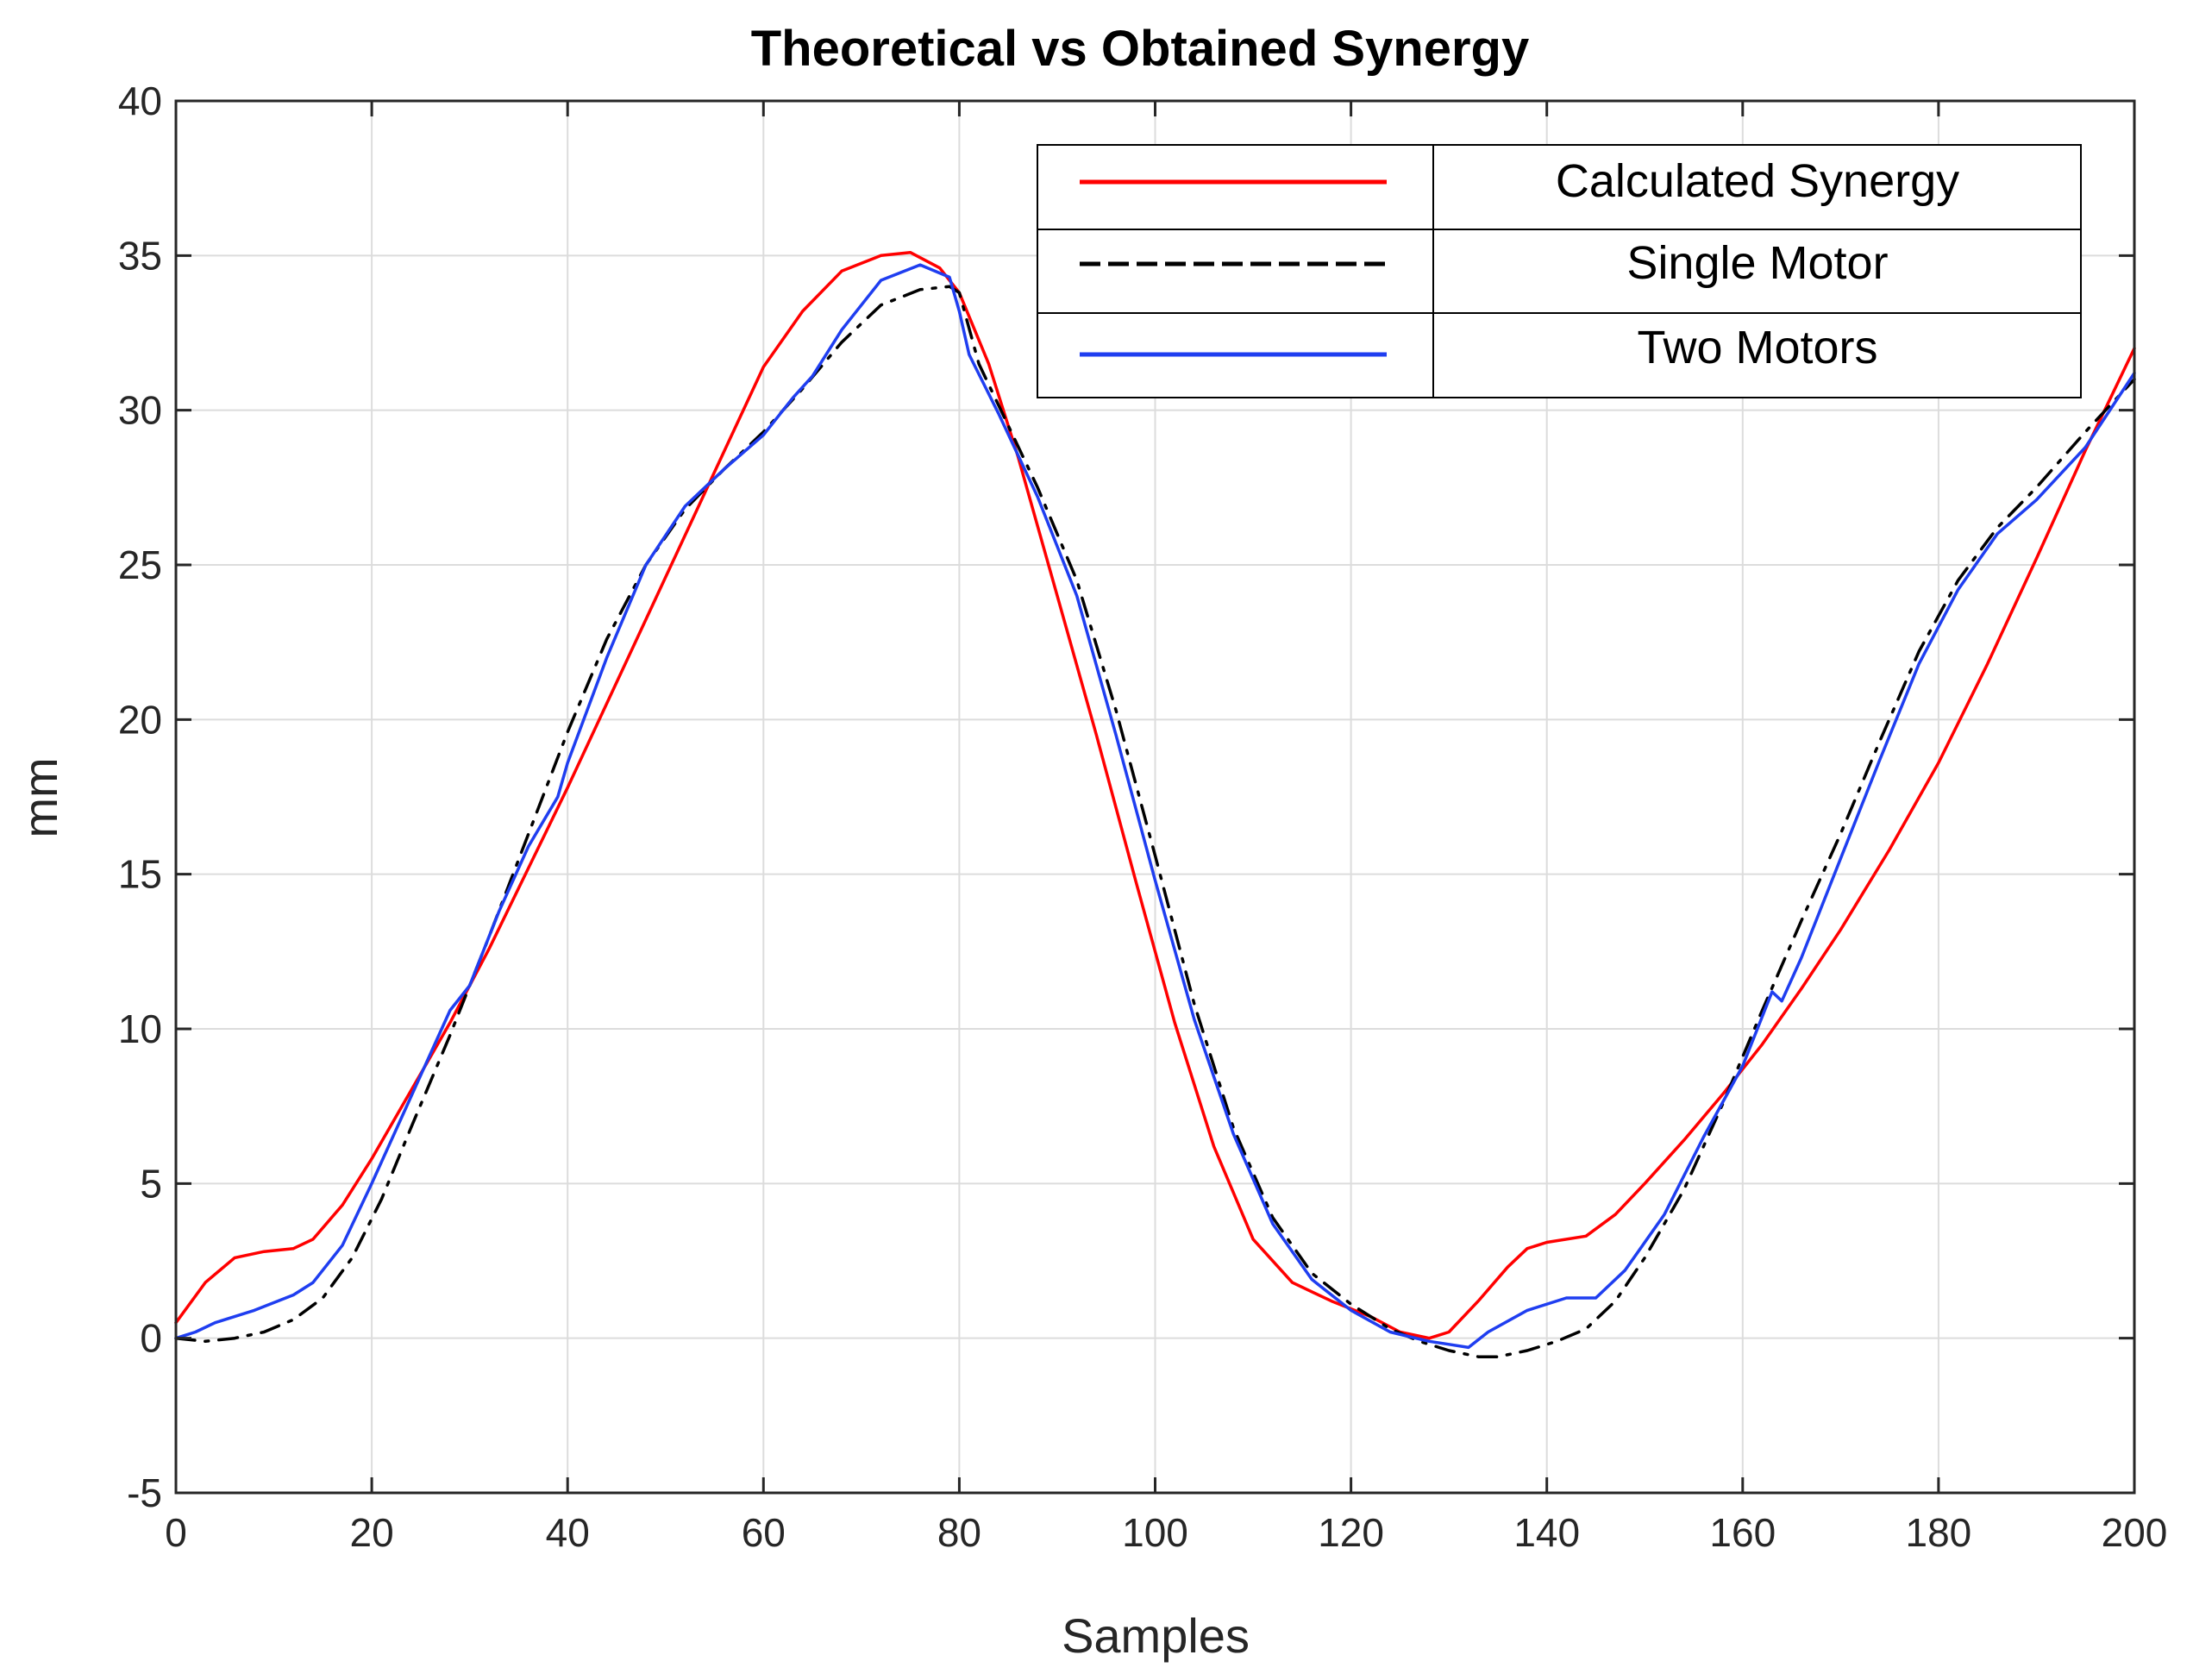 The height and width of the screenshot is (1680, 2193). I want to click on legend-label-calculated-synergy: Calculated Synergy, so click(1757, 181).